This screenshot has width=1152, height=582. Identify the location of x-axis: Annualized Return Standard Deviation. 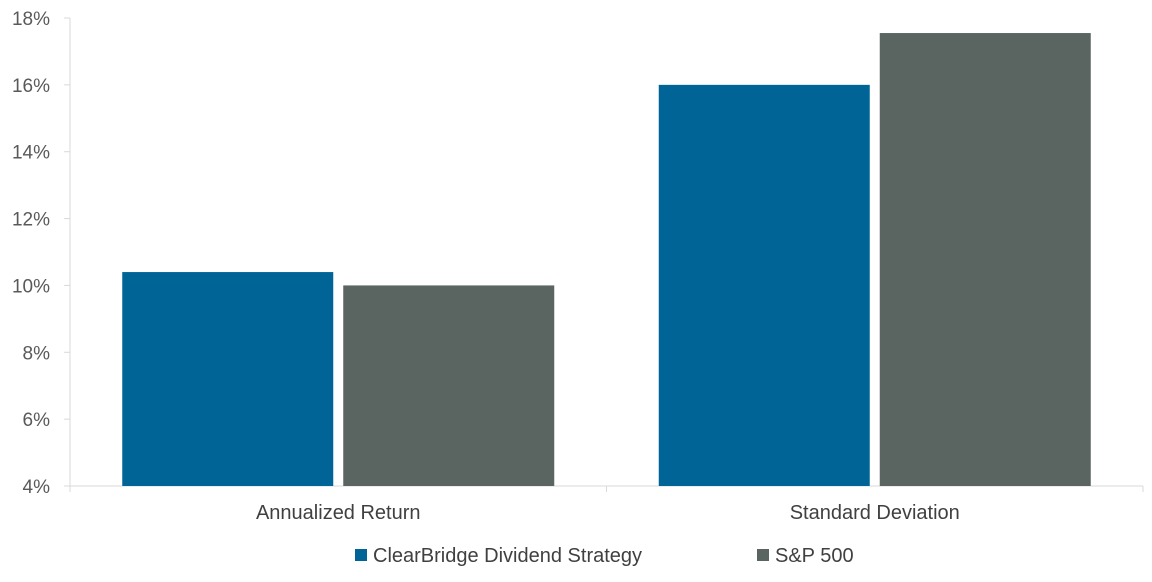
(606, 504).